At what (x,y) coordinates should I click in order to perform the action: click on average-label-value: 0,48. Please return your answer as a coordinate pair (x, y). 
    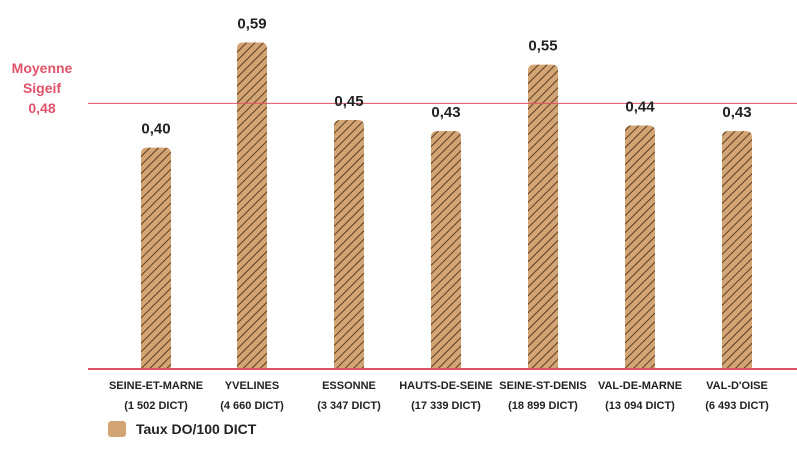
    Looking at the image, I should click on (42, 108).